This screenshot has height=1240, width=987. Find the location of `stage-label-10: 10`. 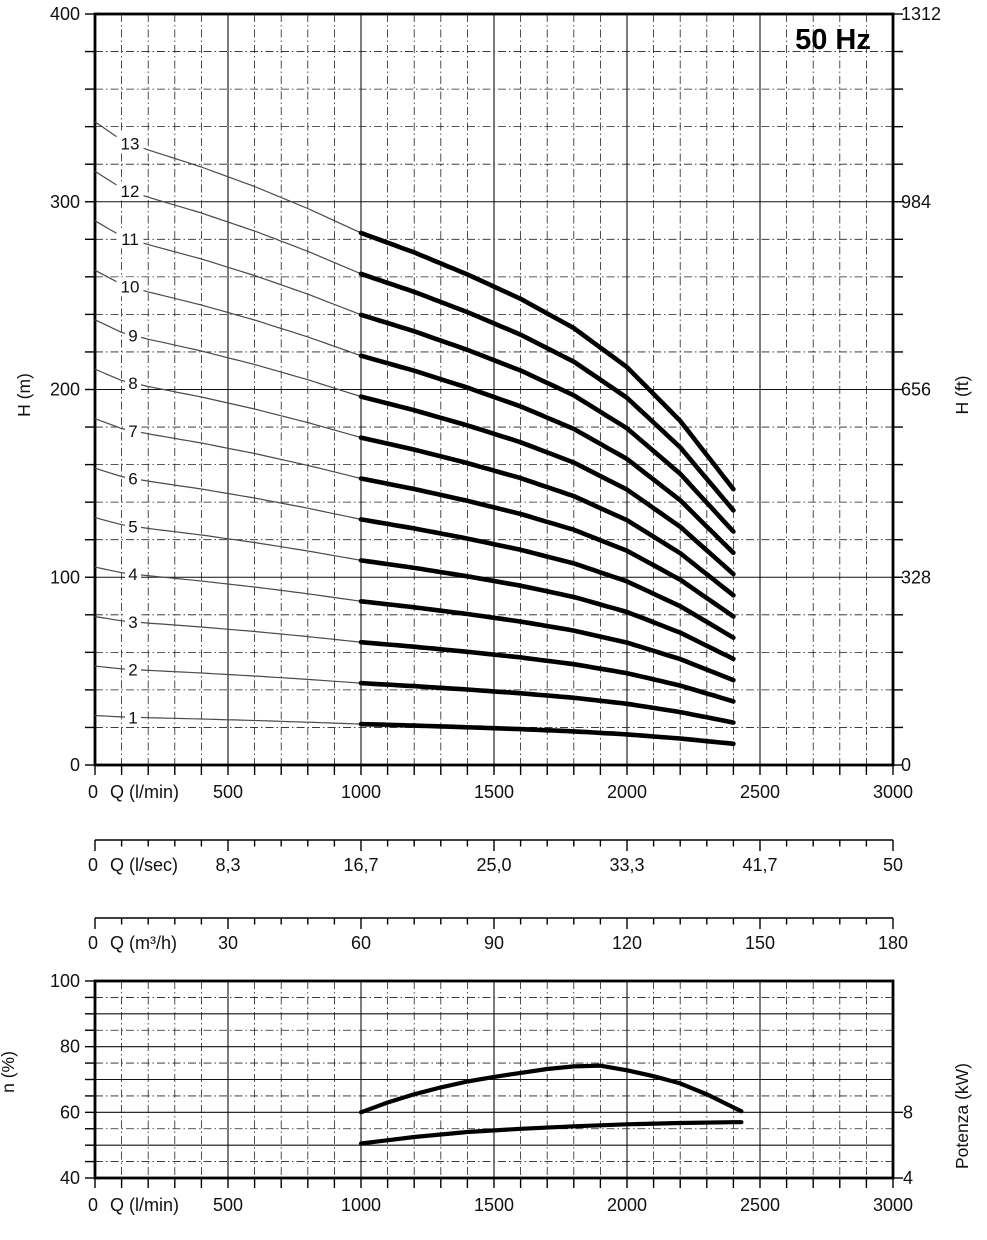

stage-label-10: 10 is located at coordinates (130, 287).